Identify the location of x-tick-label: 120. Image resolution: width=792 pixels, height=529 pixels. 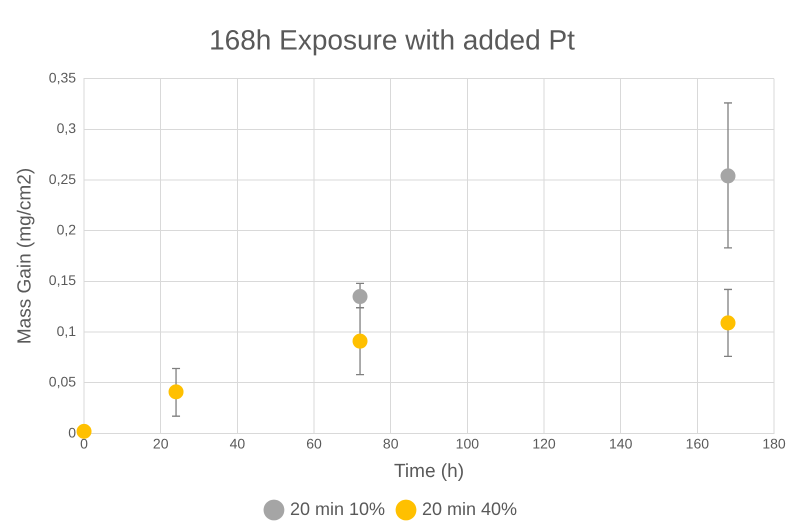
(544, 444).